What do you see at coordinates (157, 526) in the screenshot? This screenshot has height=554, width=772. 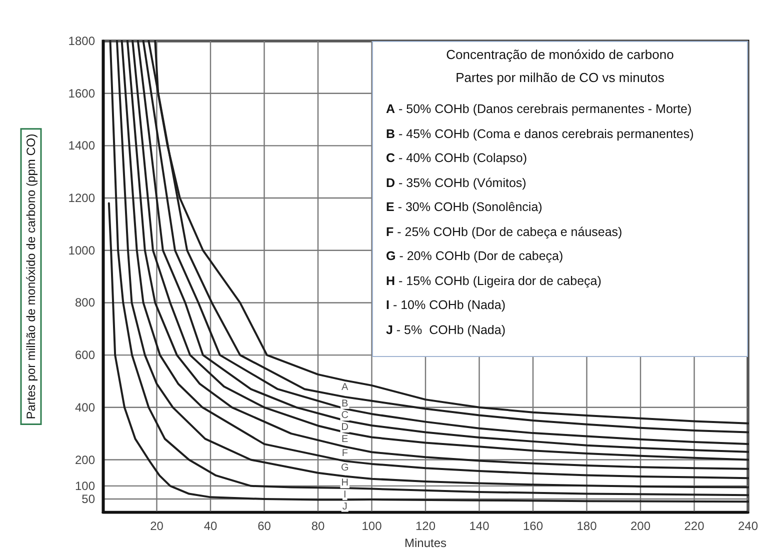 I see `x-tick-label: 20` at bounding box center [157, 526].